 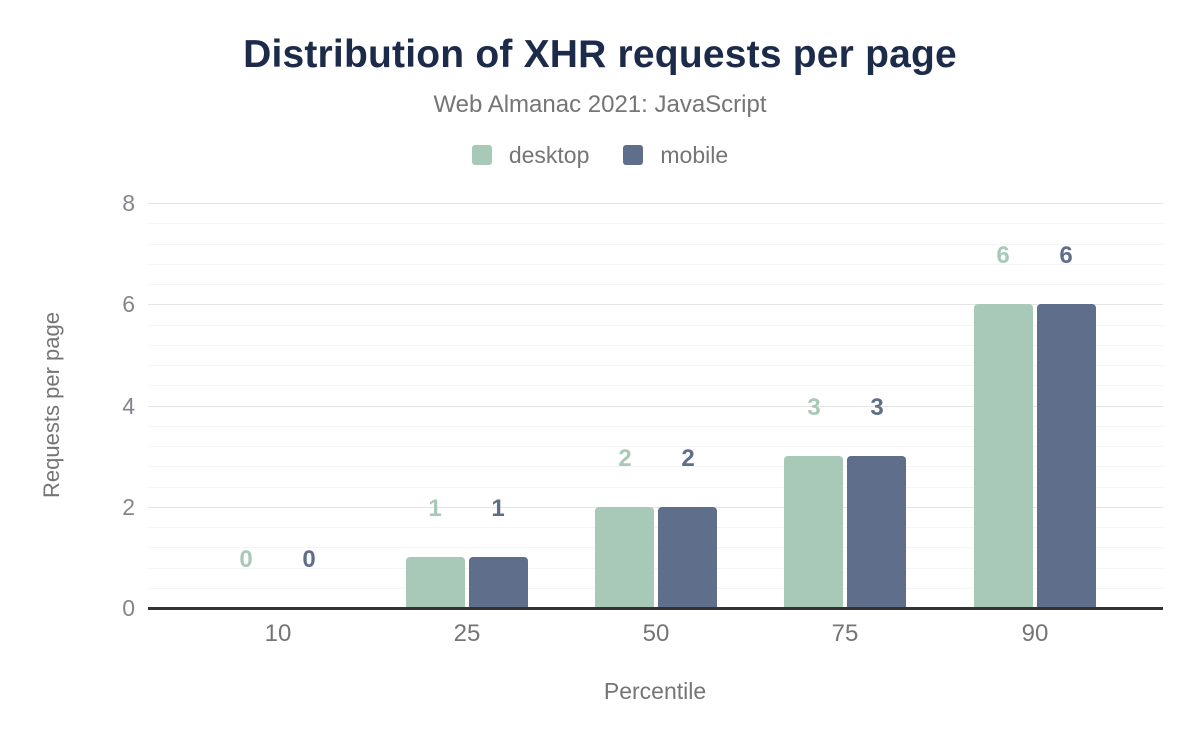 What do you see at coordinates (600, 155) in the screenshot?
I see `legend: desktop mobile` at bounding box center [600, 155].